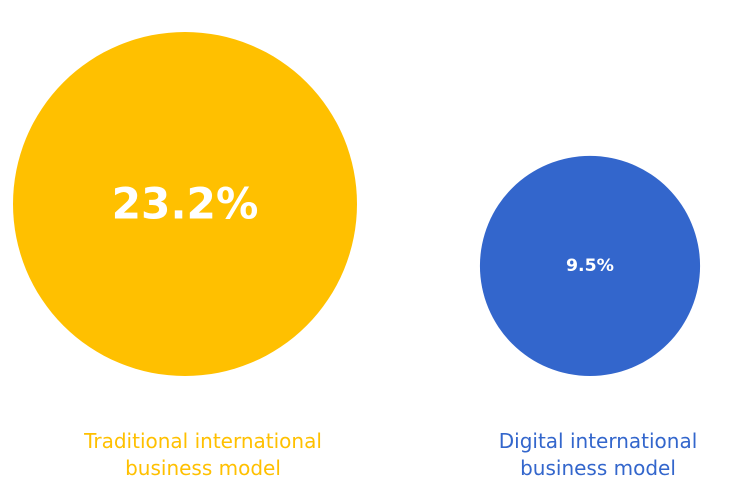 The image size is (733, 489). I want to click on category-label: Digital international business model, so click(598, 454).